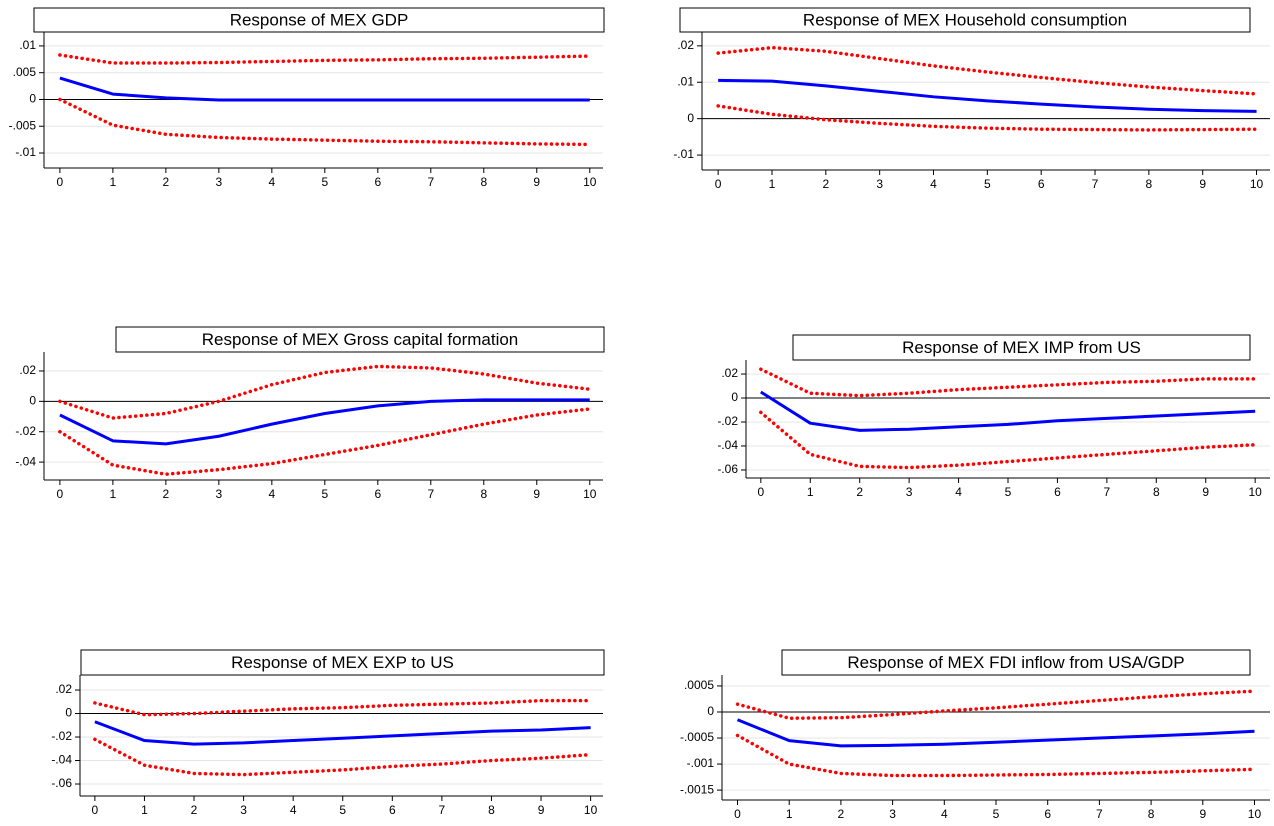 The image size is (1274, 826). What do you see at coordinates (699, 685) in the screenshot?
I see `y-tick-label: .0005` at bounding box center [699, 685].